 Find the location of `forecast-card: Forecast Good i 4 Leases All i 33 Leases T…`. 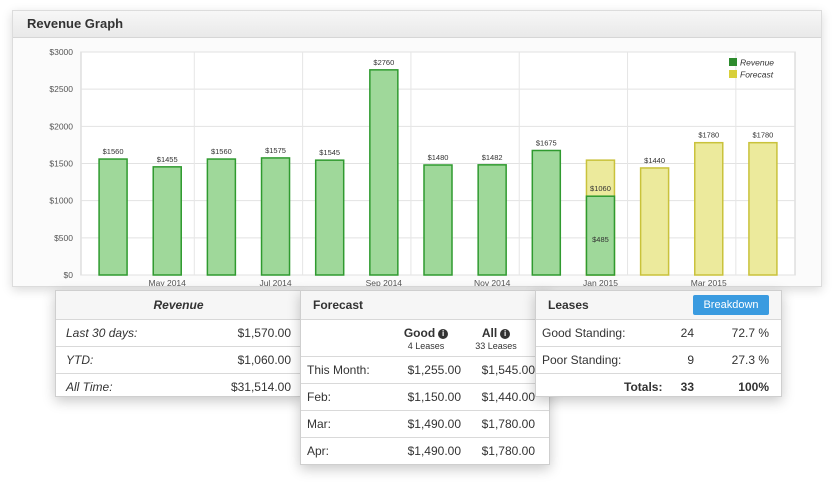

forecast-card: Forecast Good i 4 Leases All i 33 Leases T… is located at coordinates (425, 377).